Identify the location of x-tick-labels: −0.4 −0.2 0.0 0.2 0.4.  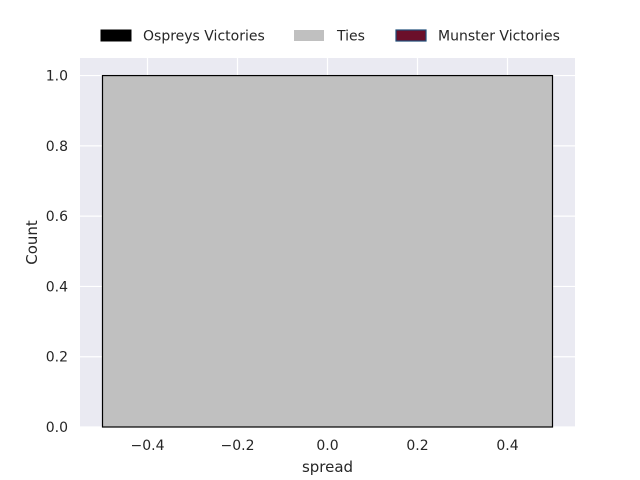
(325, 446).